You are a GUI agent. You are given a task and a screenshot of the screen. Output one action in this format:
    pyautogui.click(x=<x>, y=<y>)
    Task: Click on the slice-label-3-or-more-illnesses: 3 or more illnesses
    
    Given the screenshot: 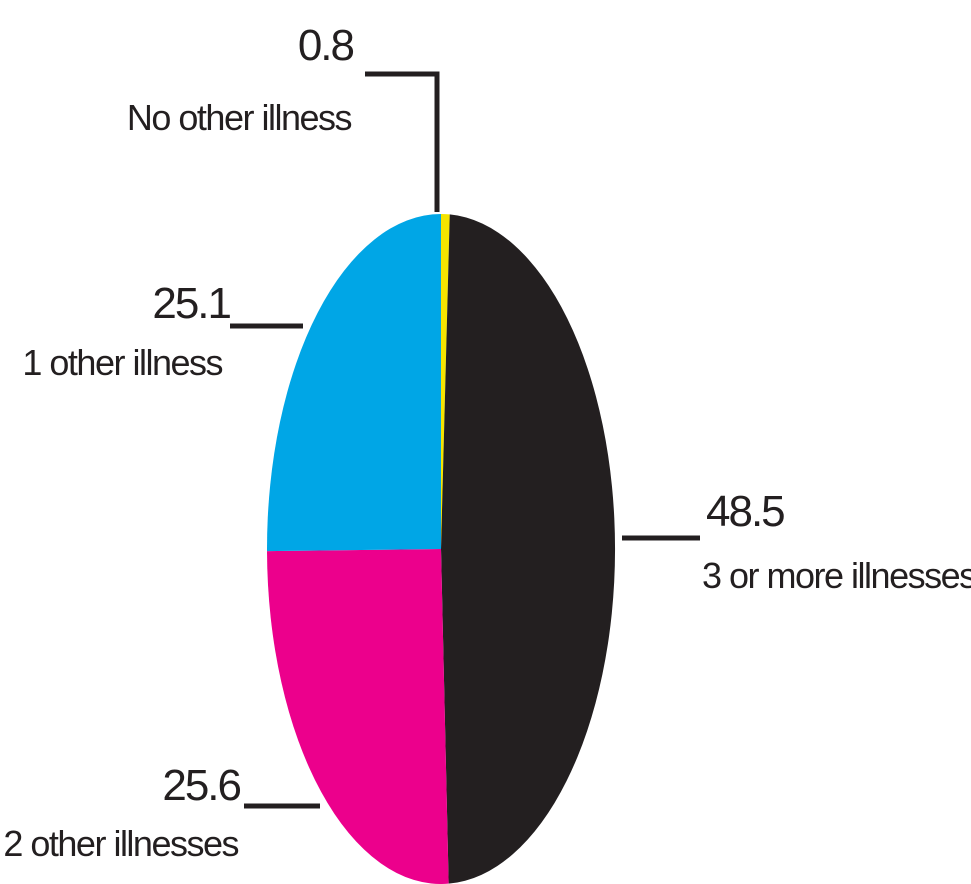 What is the action you would take?
    pyautogui.click(x=836, y=575)
    